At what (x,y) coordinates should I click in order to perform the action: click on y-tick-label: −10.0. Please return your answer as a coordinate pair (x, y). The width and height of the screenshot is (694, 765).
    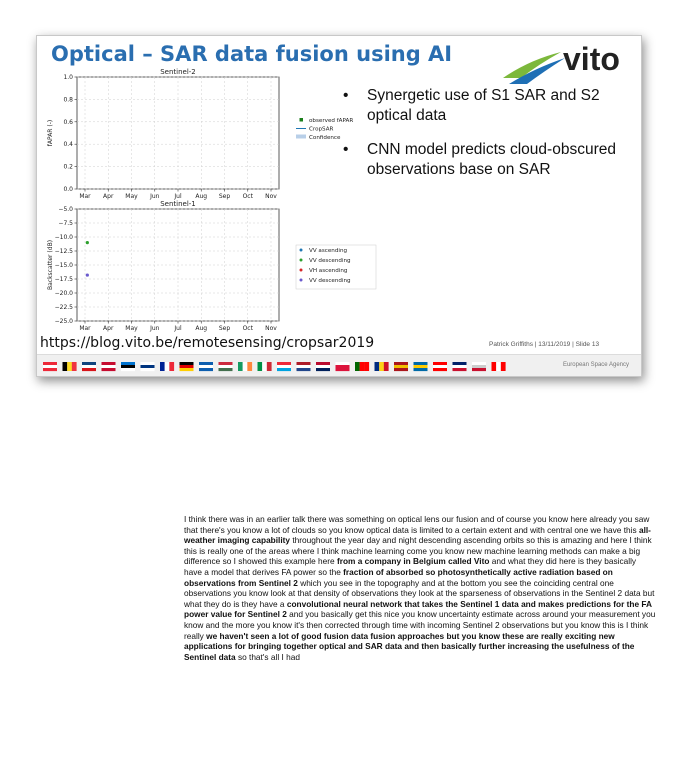
    Looking at the image, I should click on (64, 237).